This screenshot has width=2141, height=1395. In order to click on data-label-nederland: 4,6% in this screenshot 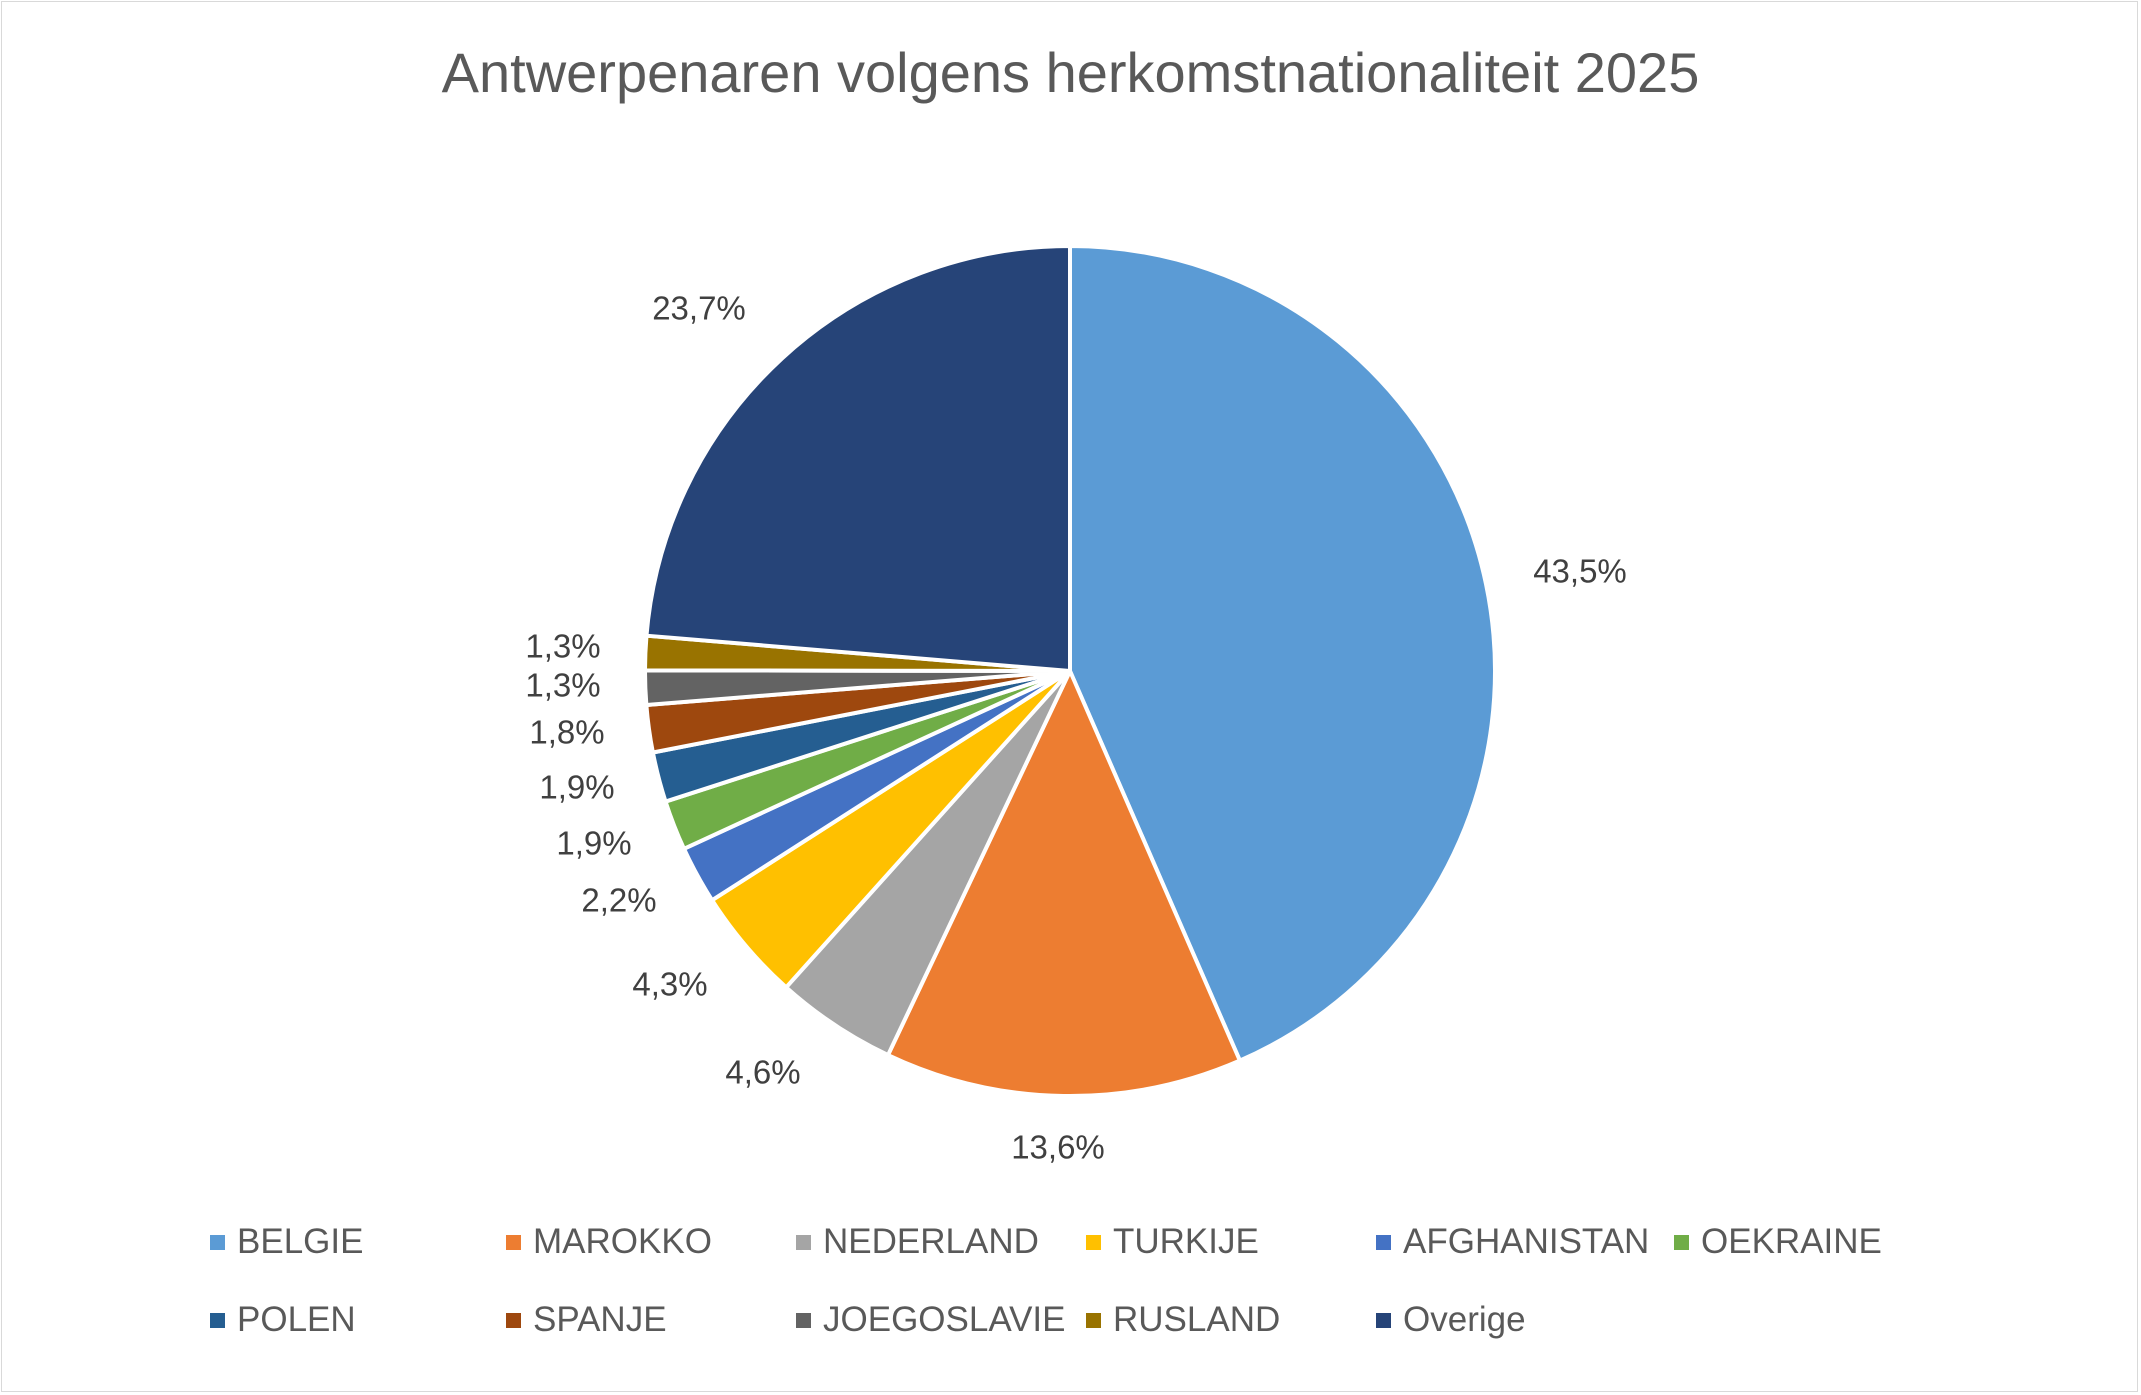, I will do `click(762, 1072)`.